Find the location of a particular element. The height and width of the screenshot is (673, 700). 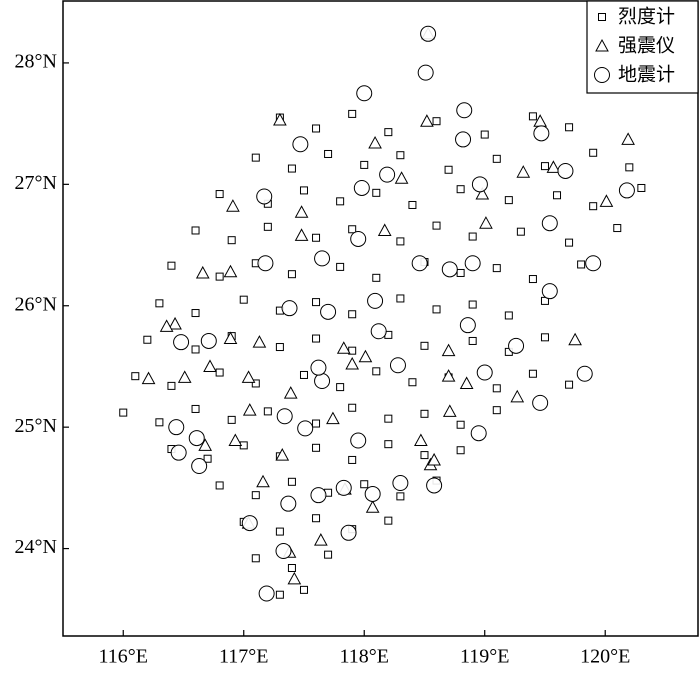

legend-label: 强震仪 is located at coordinates (646, 46).